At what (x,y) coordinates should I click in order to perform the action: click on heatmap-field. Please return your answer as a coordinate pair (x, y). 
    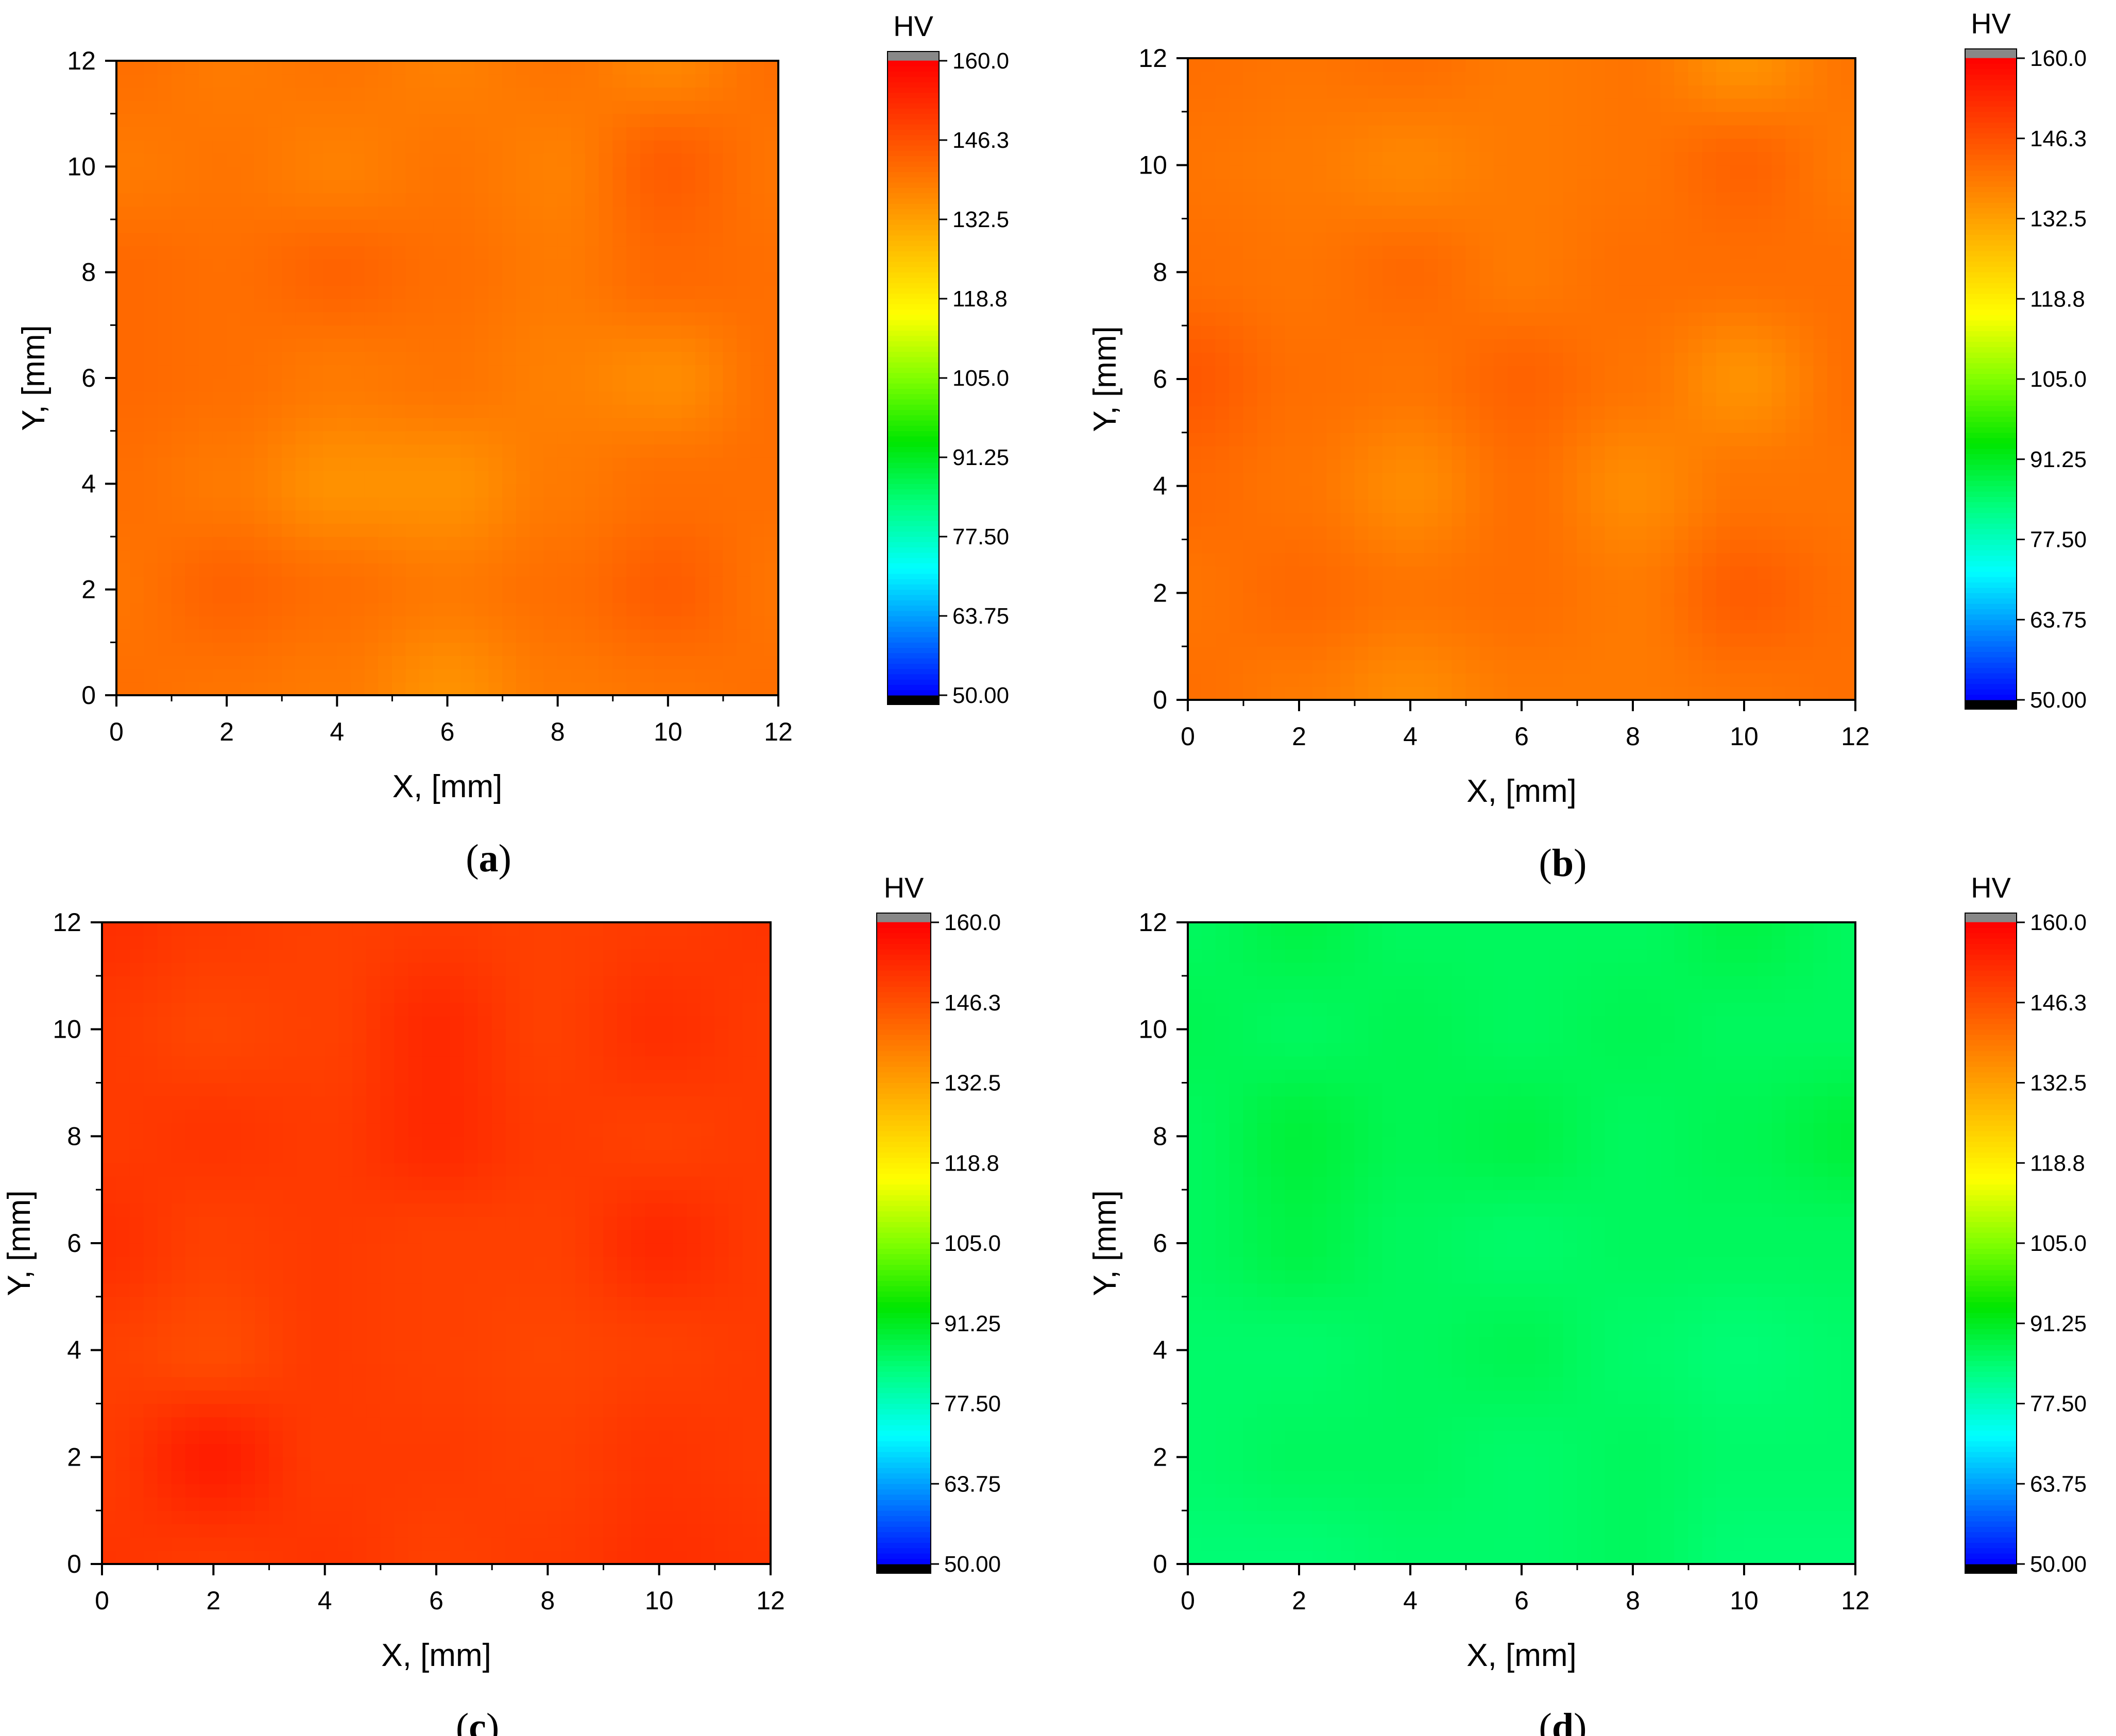
    Looking at the image, I should click on (437, 1243).